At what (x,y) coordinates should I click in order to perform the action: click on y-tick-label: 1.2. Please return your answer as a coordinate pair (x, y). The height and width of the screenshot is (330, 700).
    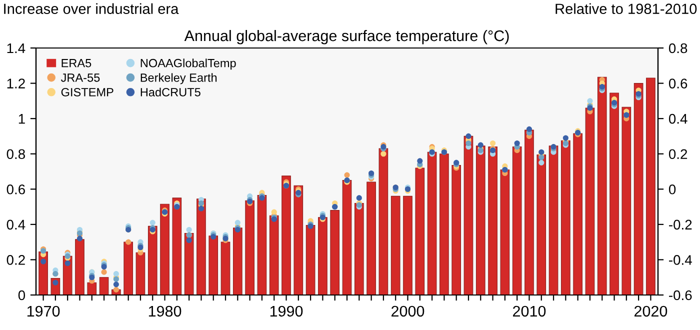
    Looking at the image, I should click on (16, 83).